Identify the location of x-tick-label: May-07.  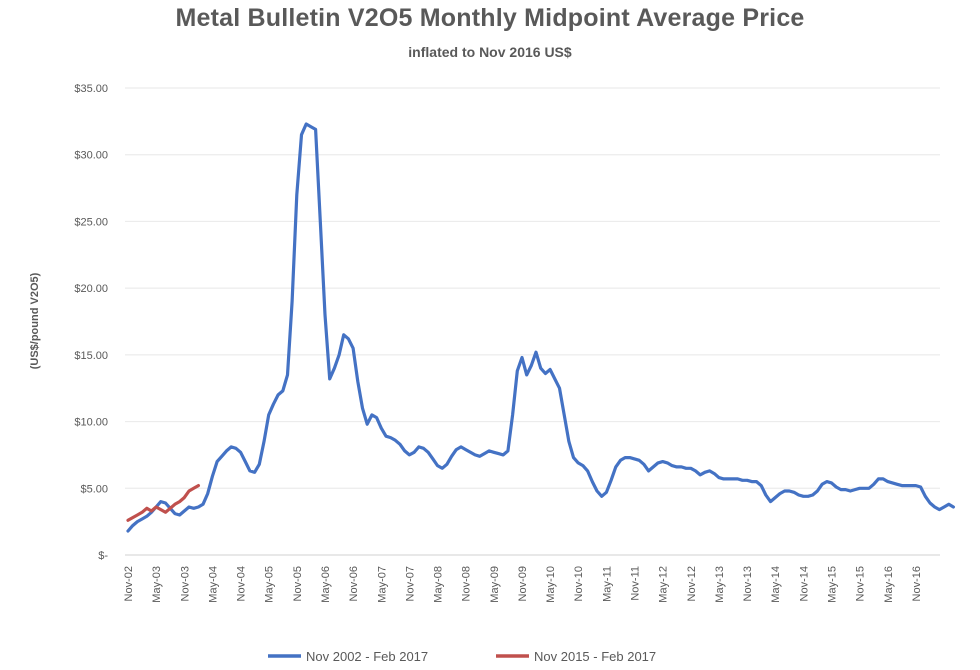
(382, 584).